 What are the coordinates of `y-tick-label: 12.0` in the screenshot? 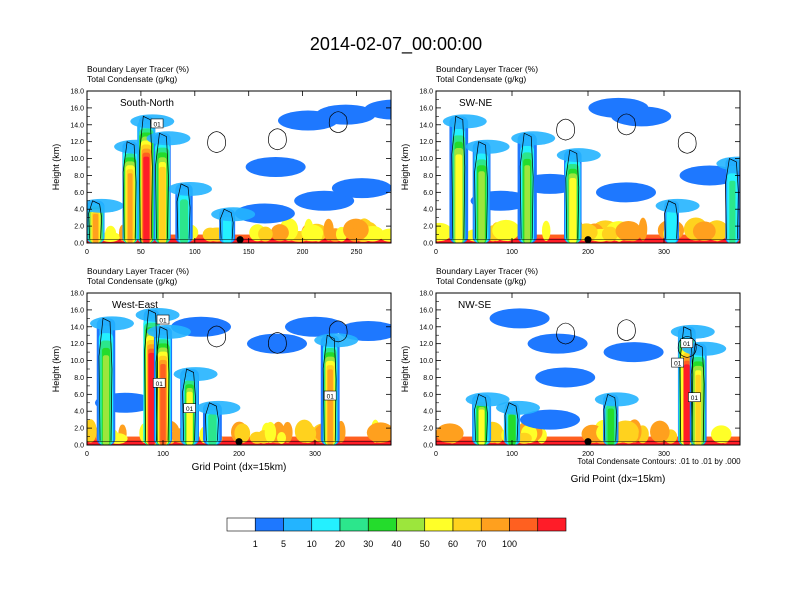 It's located at (426, 344).